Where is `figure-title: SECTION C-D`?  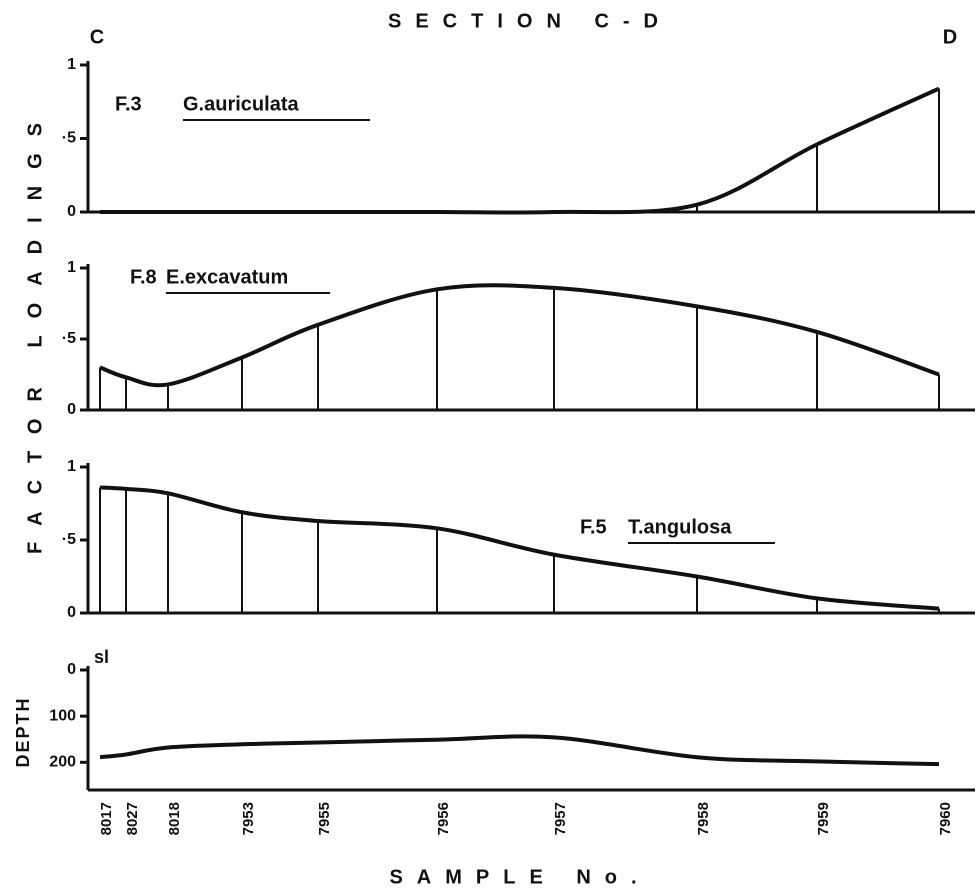 figure-title: SECTION C-D is located at coordinates (530, 21).